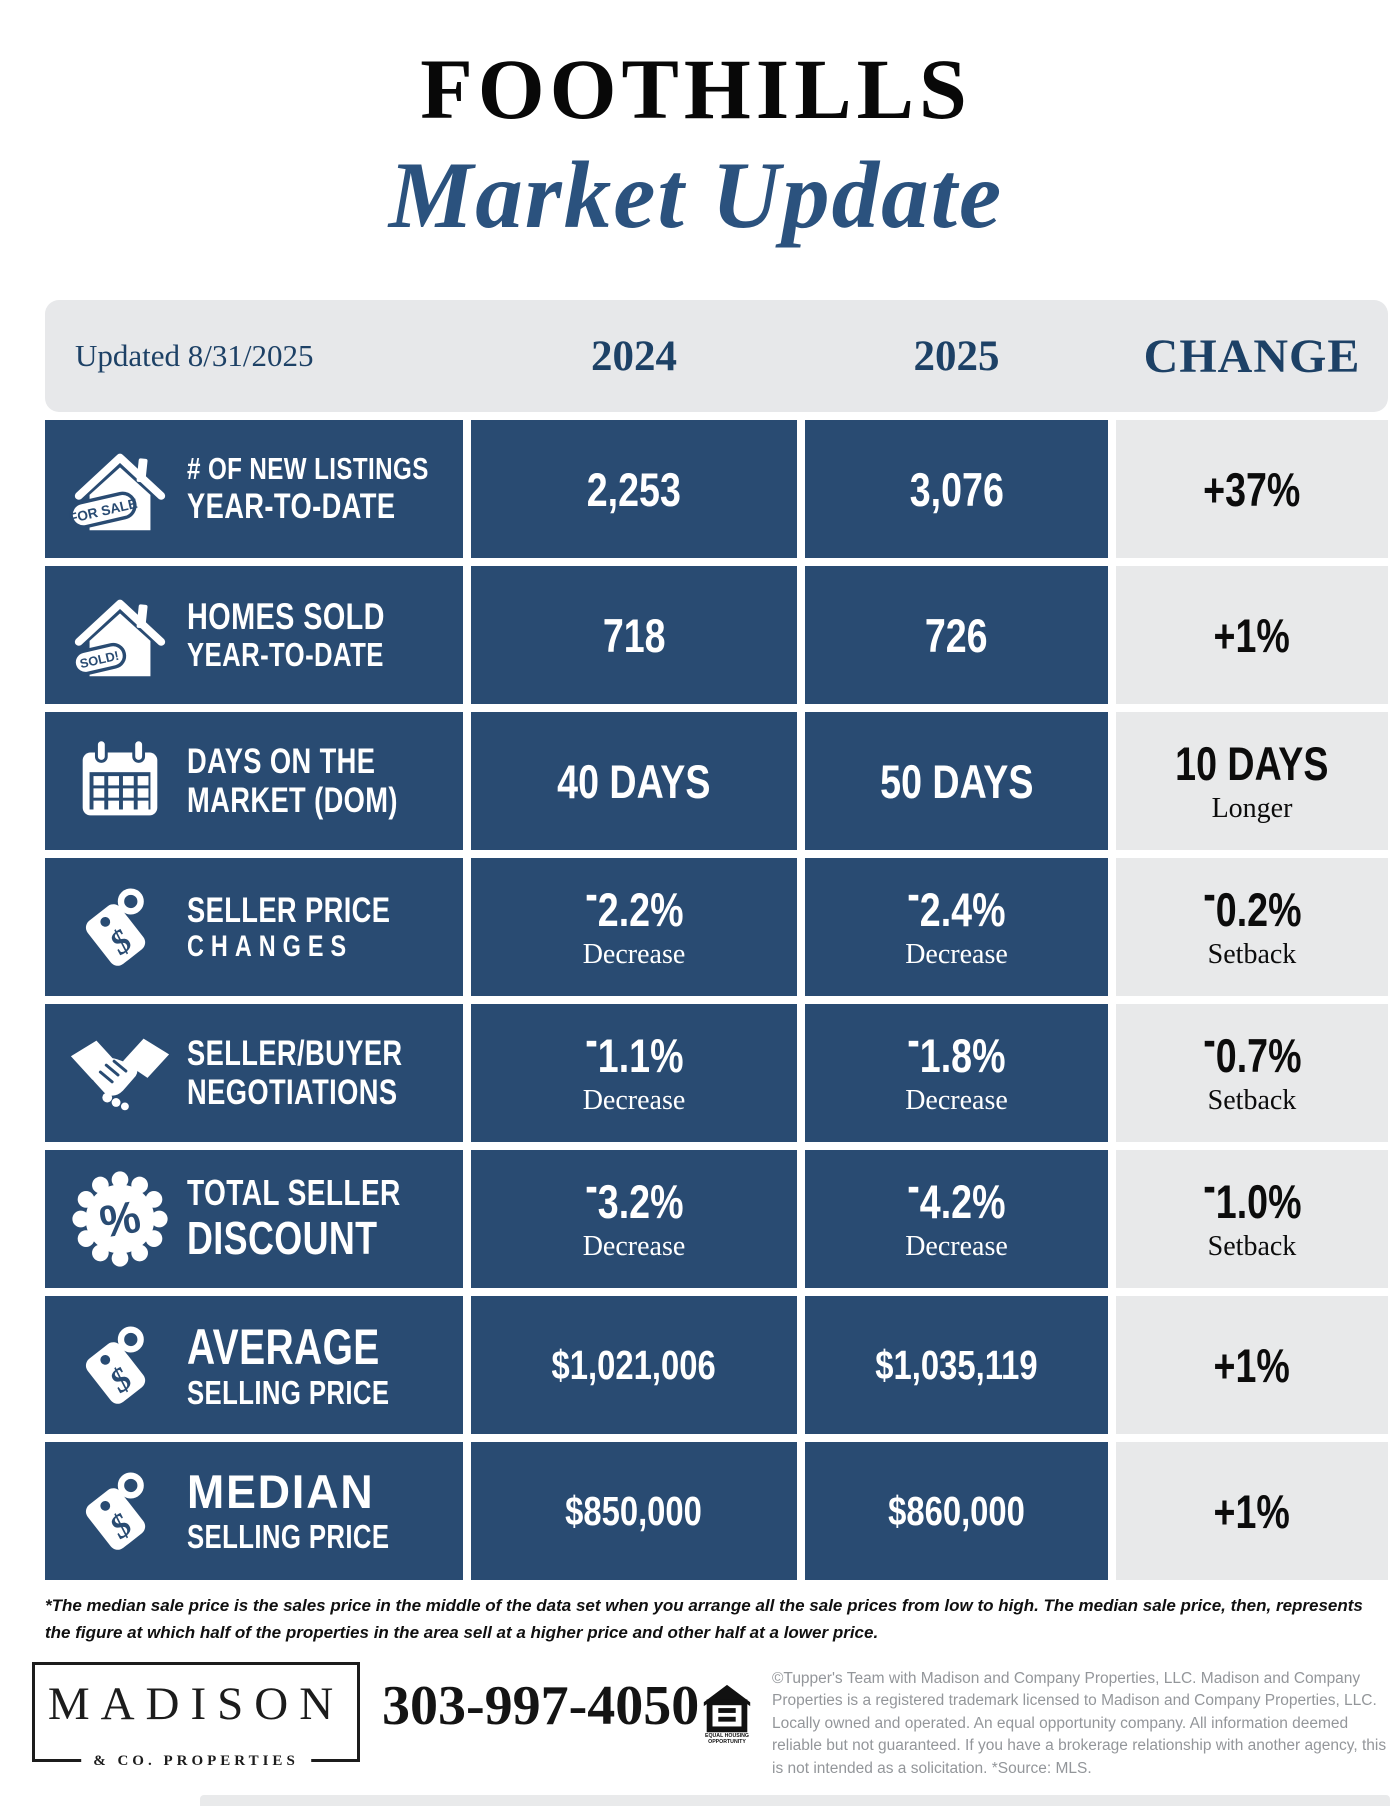 This screenshot has height=1806, width=1392. I want to click on metric-value: 10 DAYS, so click(1252, 763).